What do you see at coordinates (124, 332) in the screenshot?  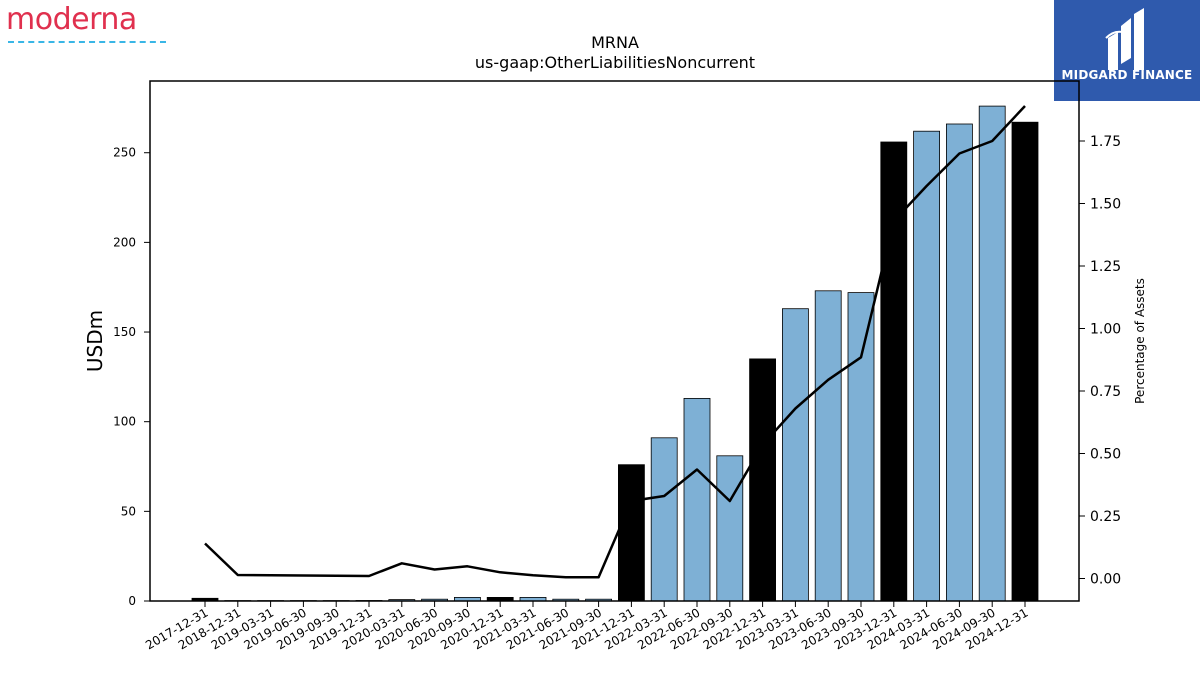 I see `y-tick-label: 150` at bounding box center [124, 332].